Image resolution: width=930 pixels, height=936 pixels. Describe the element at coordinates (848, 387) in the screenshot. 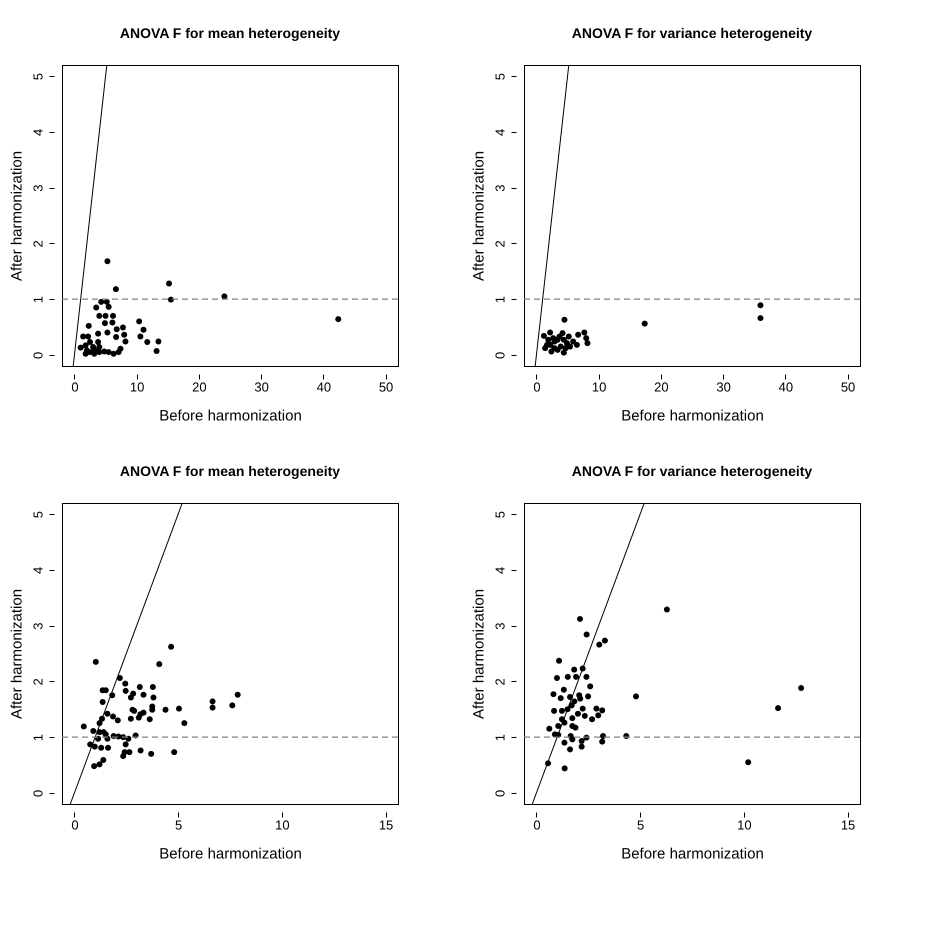

I see `x-tick-label: 50` at that location.